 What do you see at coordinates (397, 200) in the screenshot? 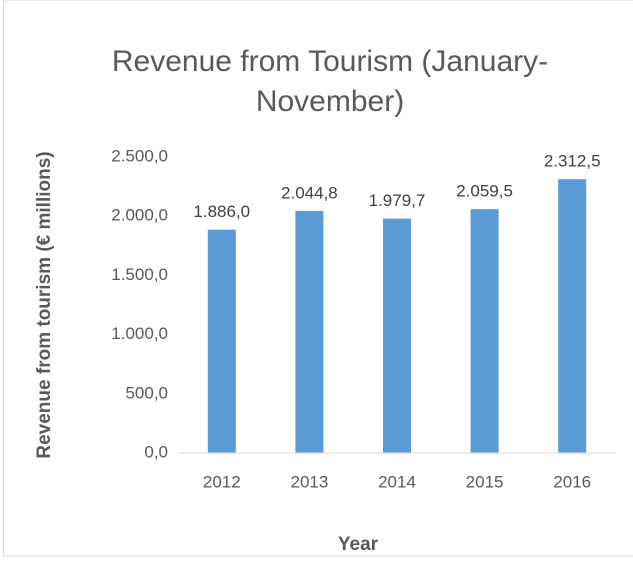
I see `value-label: 1.979,7` at bounding box center [397, 200].